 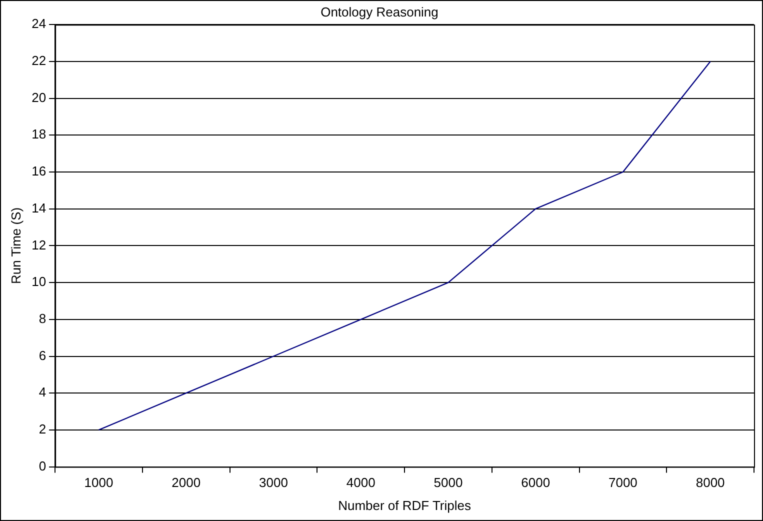 I want to click on x-tick-label: 8000, so click(x=710, y=482).